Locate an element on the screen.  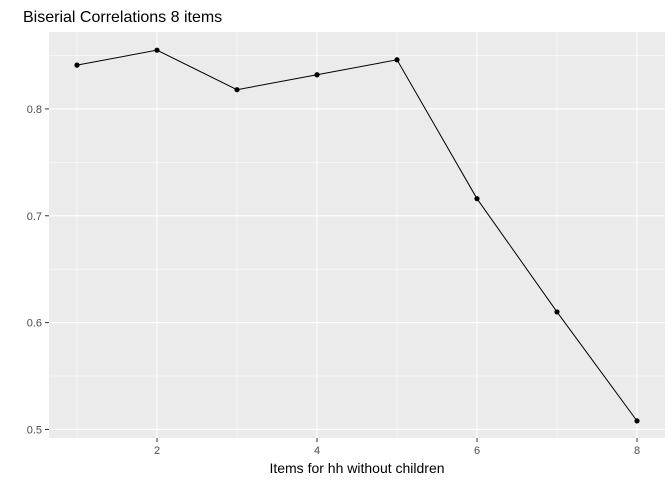
y-tick-label: 0.8 is located at coordinates (34, 110).